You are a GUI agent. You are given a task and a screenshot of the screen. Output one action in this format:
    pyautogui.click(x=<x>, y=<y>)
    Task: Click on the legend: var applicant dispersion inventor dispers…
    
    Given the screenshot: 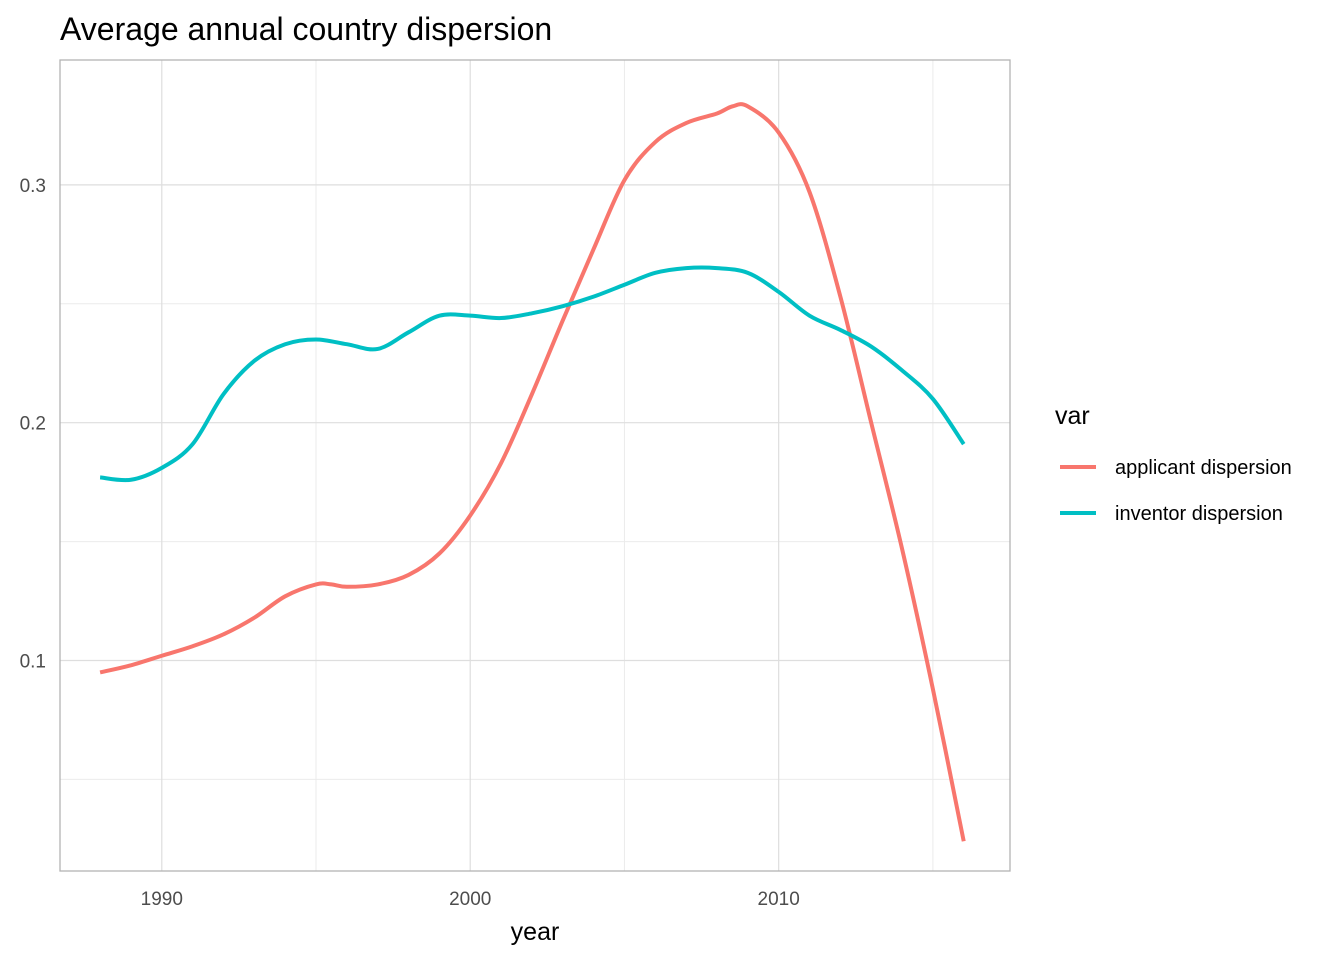 What is the action you would take?
    pyautogui.click(x=1173, y=463)
    